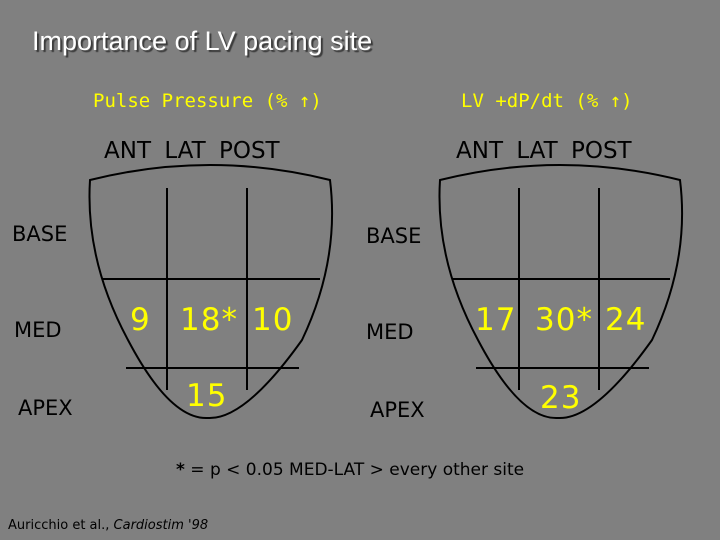 Image resolution: width=720 pixels, height=540 pixels. I want to click on lv-dpdt-med-ant-value: 17, so click(496, 320).